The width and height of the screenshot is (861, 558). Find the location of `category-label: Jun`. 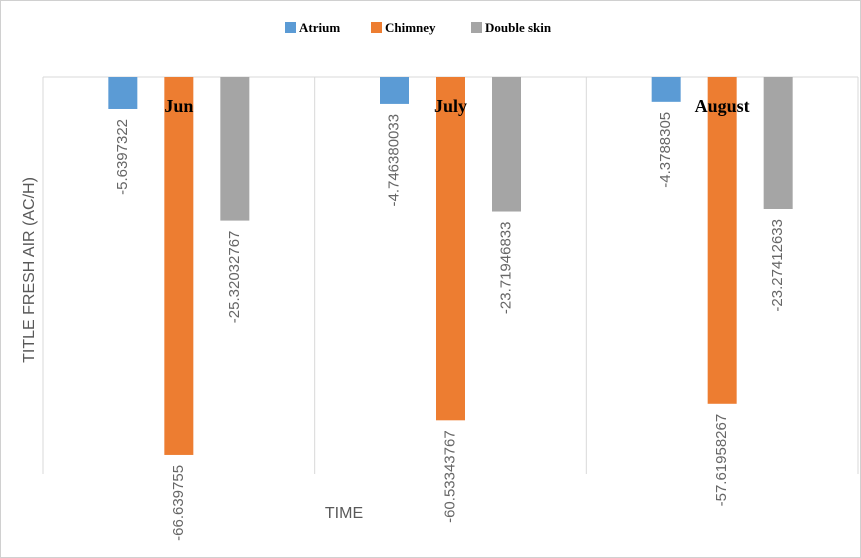

category-label: Jun is located at coordinates (178, 106).